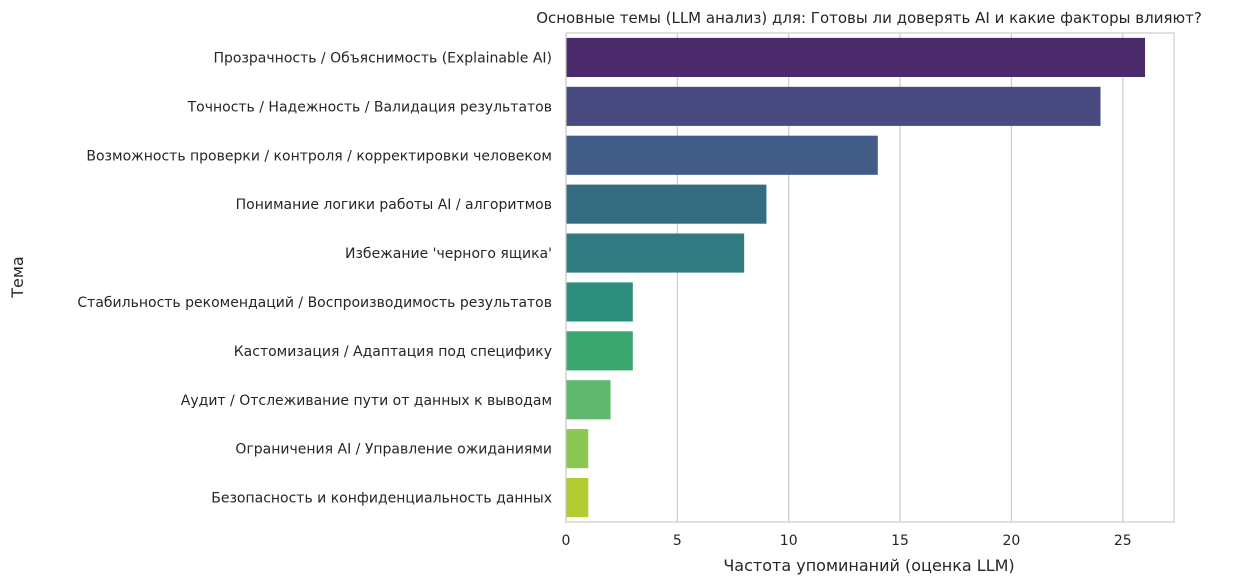 This screenshot has height=584, width=1248. Describe the element at coordinates (448, 254) in the screenshot. I see `category-label: Избежание 'черного ящика'` at that location.